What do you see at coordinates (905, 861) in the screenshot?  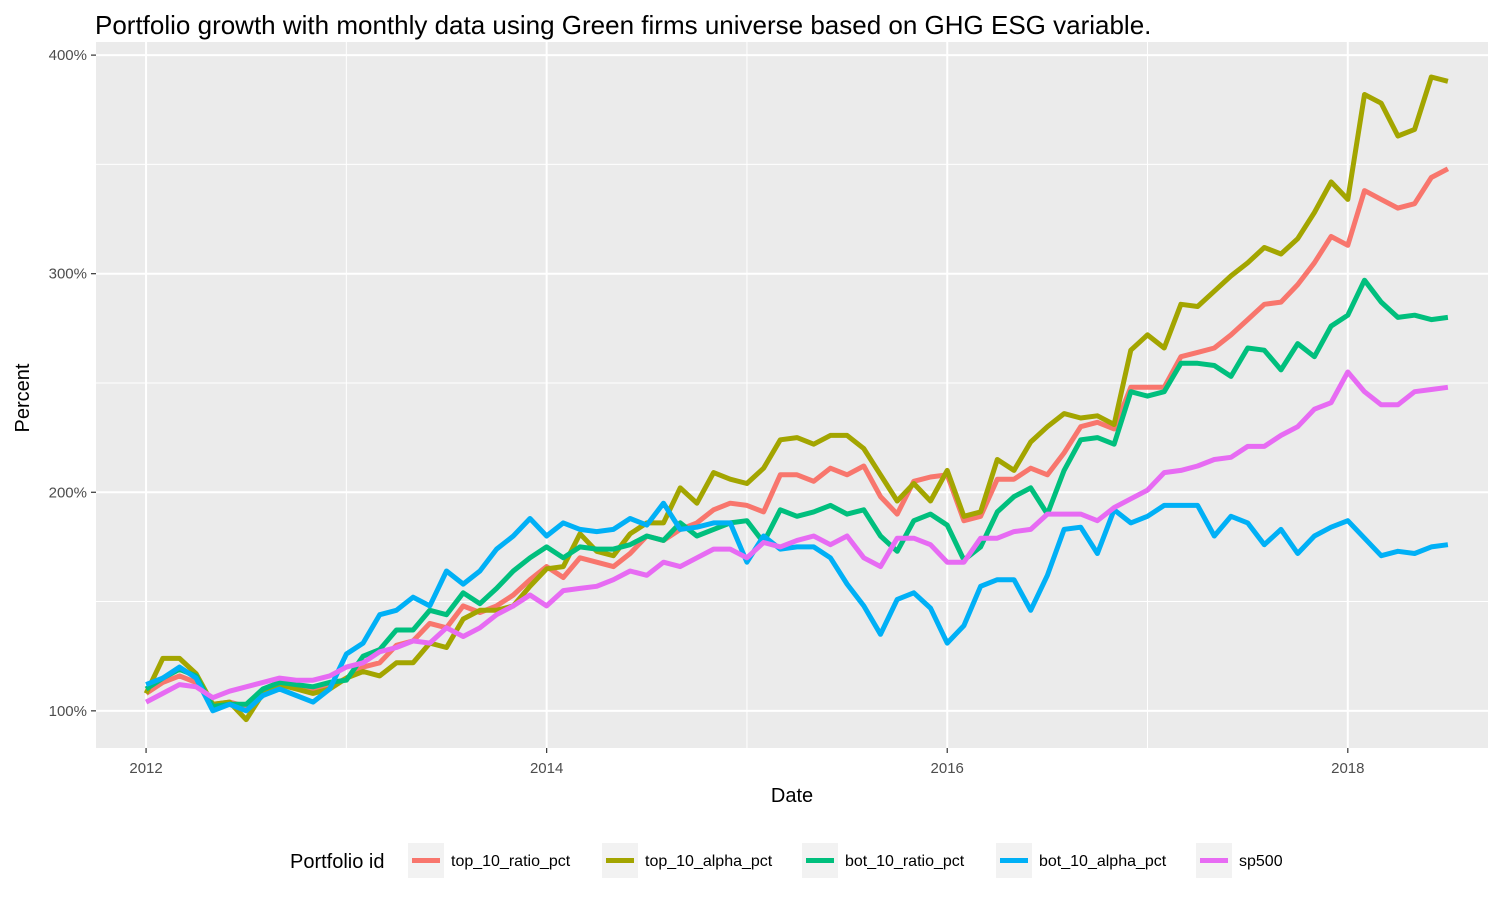 I see `legend-label-bot_10_ratio_pct: bot_10_ratio_pct` at bounding box center [905, 861].